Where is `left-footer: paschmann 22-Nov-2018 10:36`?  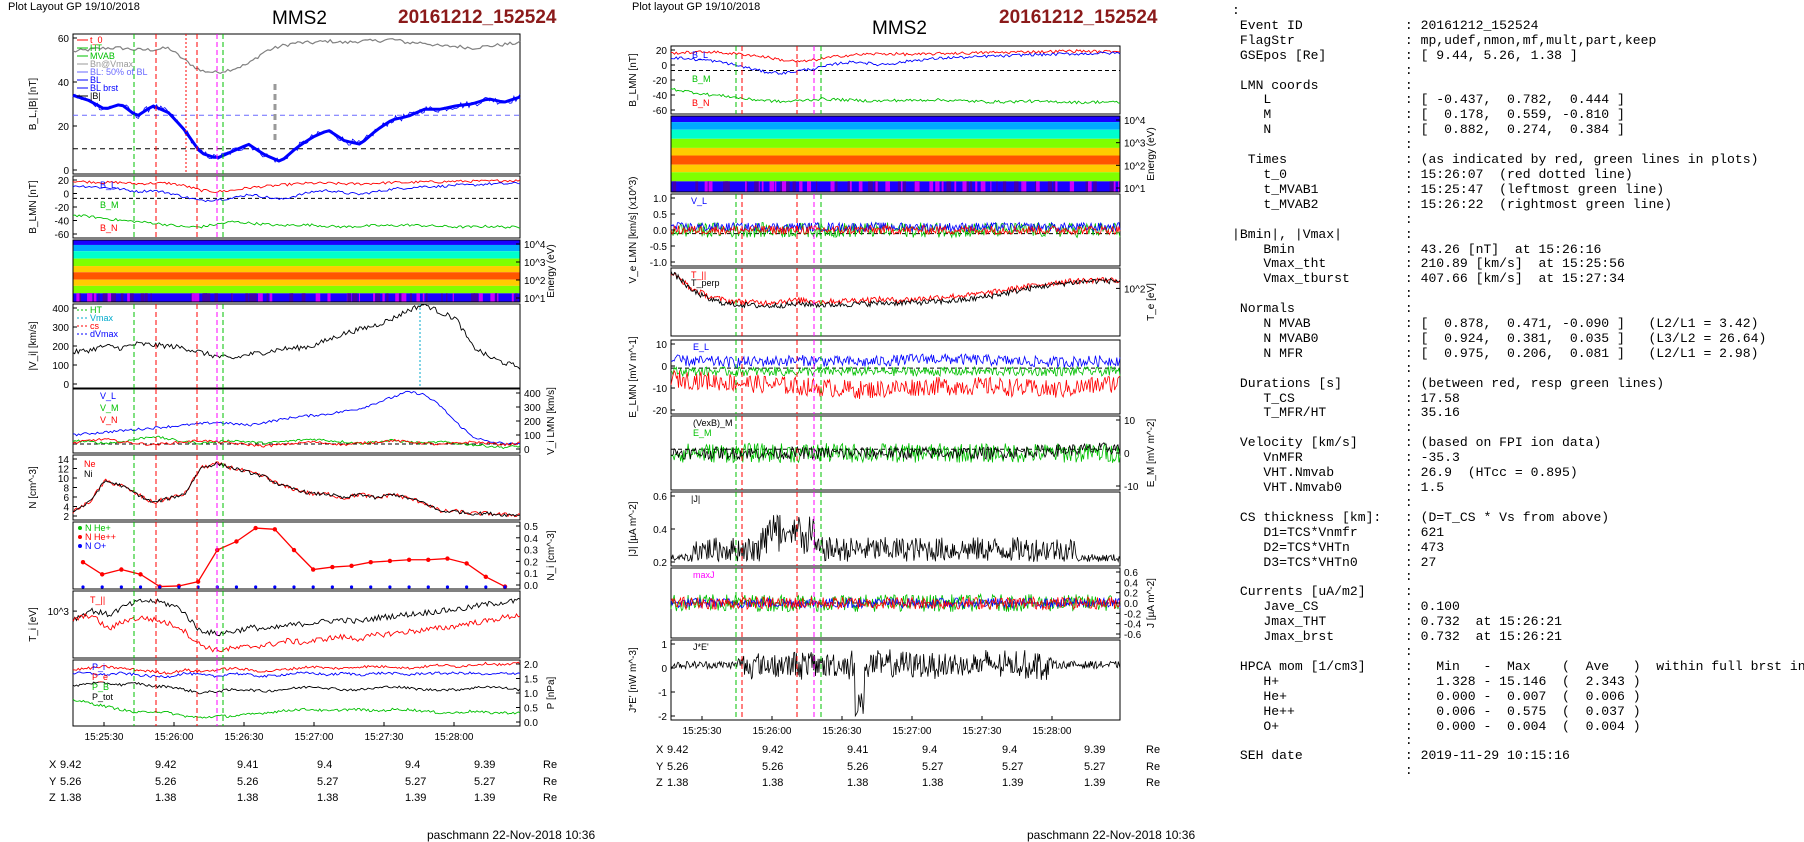 left-footer: paschmann 22-Nov-2018 10:36 is located at coordinates (511, 835).